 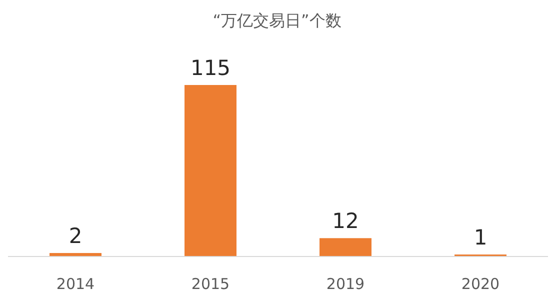 What do you see at coordinates (210, 68) in the screenshot?
I see `data-label: 115` at bounding box center [210, 68].